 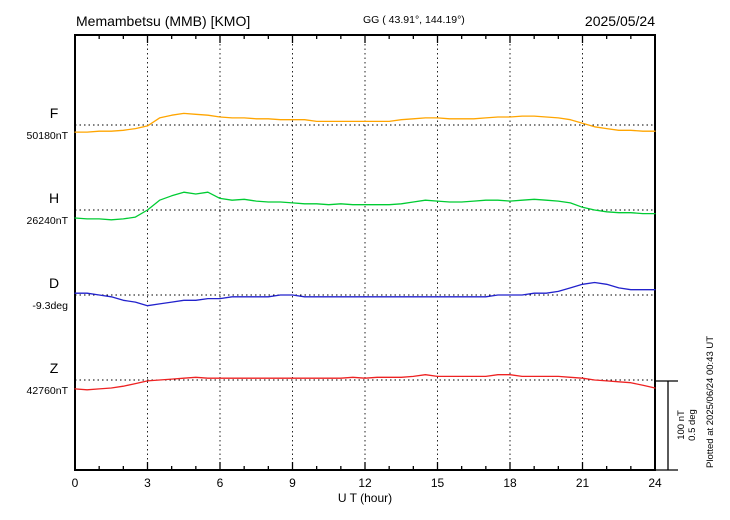 I want to click on x-tick-label: 18, so click(x=510, y=483).